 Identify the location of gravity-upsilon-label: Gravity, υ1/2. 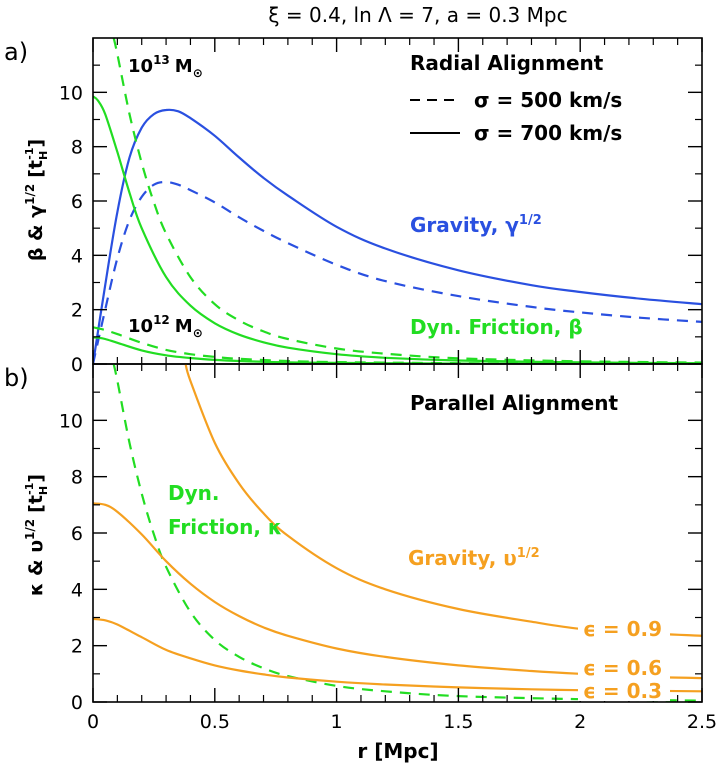
(474, 558).